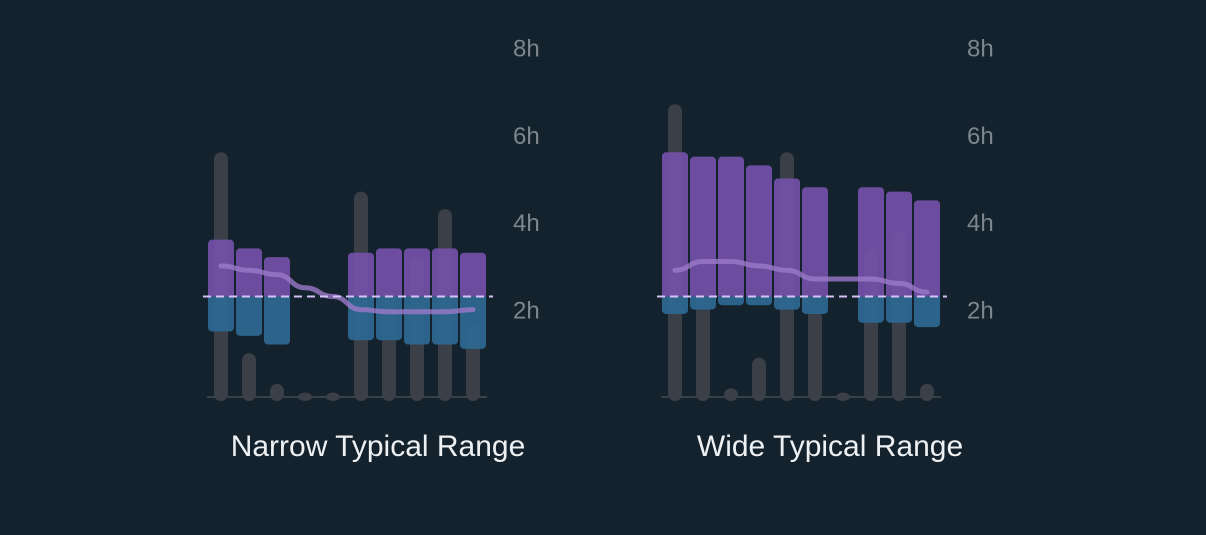 This screenshot has width=1206, height=535. I want to click on narrow-range-caption: Narrow Typical Range, so click(378, 446).